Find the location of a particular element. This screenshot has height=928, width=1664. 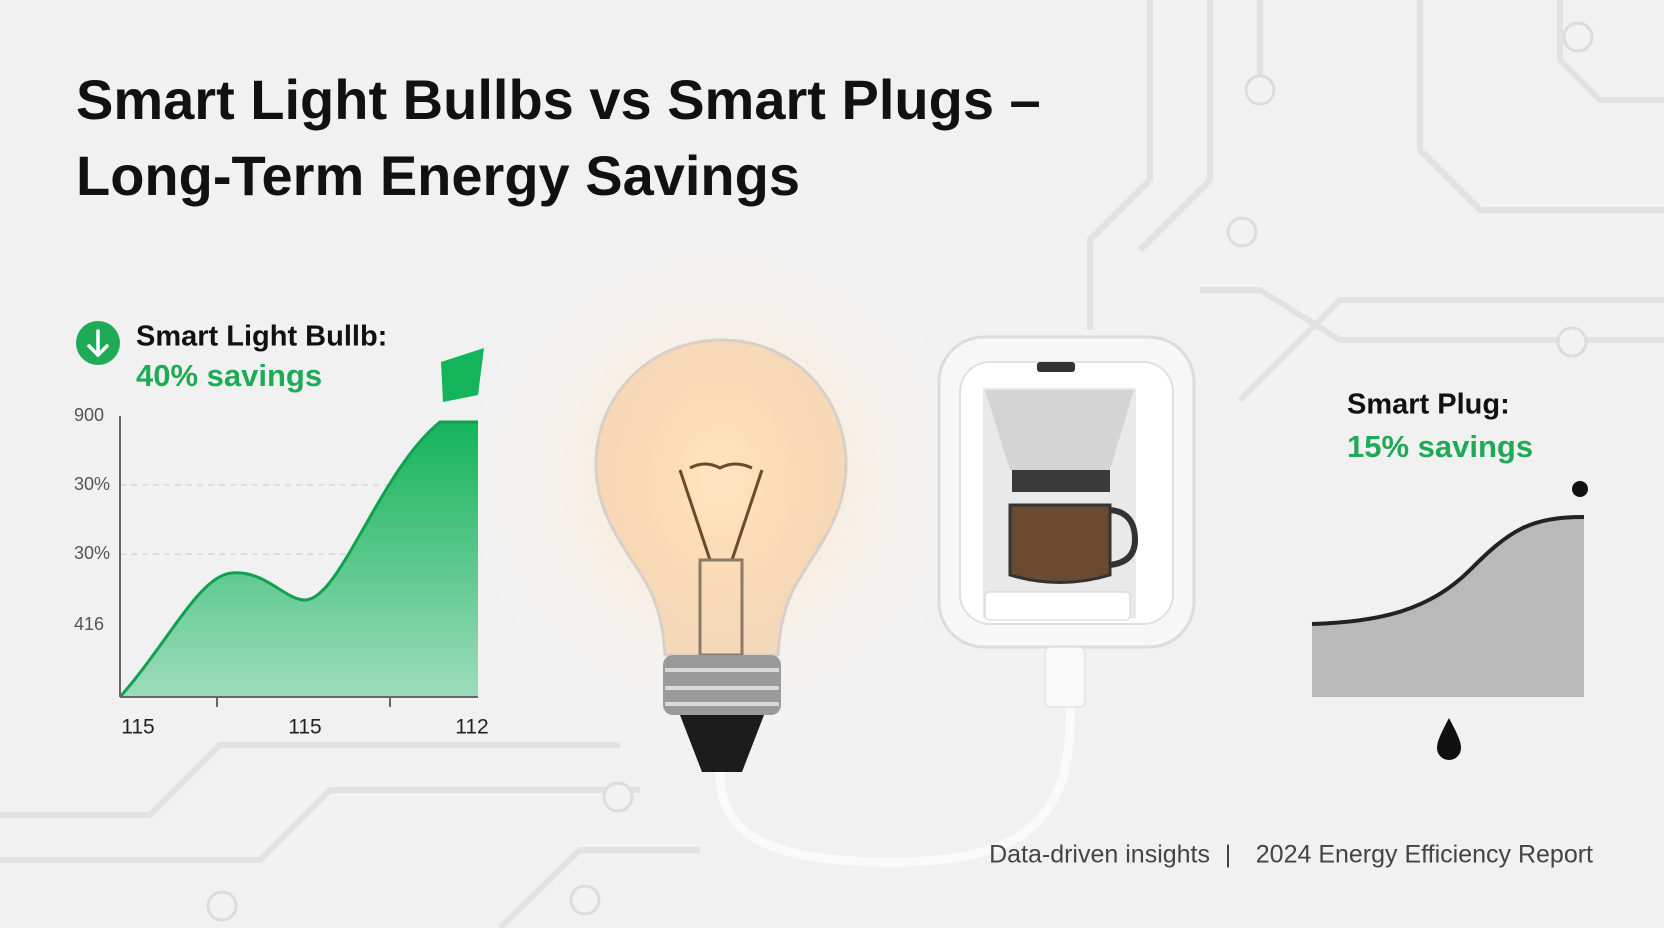

savings-area is located at coordinates (299, 559).